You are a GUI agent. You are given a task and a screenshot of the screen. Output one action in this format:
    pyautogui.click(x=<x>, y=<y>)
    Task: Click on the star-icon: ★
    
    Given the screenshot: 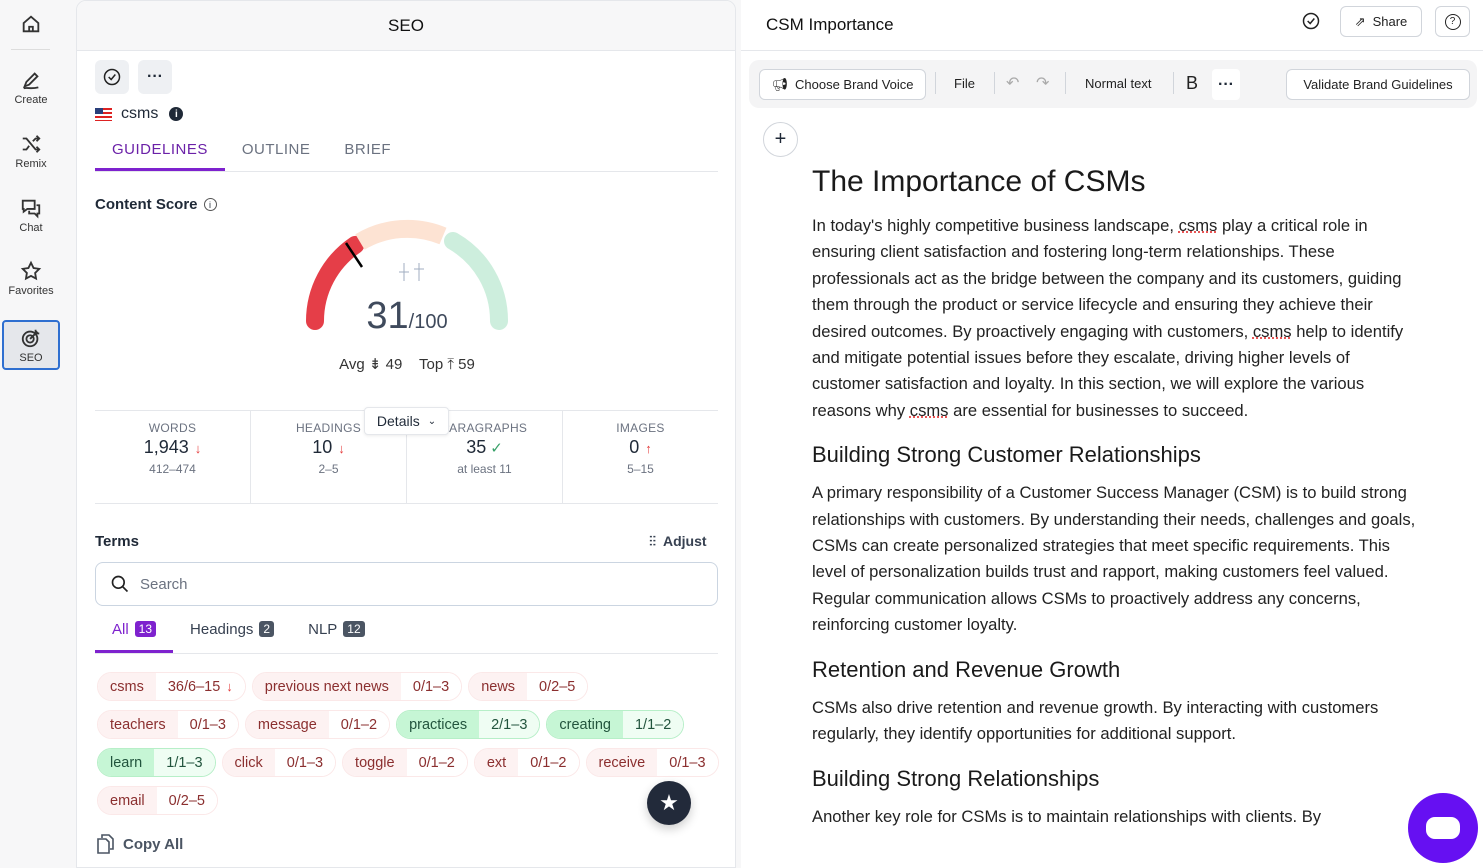 What is the action you would take?
    pyautogui.click(x=669, y=802)
    